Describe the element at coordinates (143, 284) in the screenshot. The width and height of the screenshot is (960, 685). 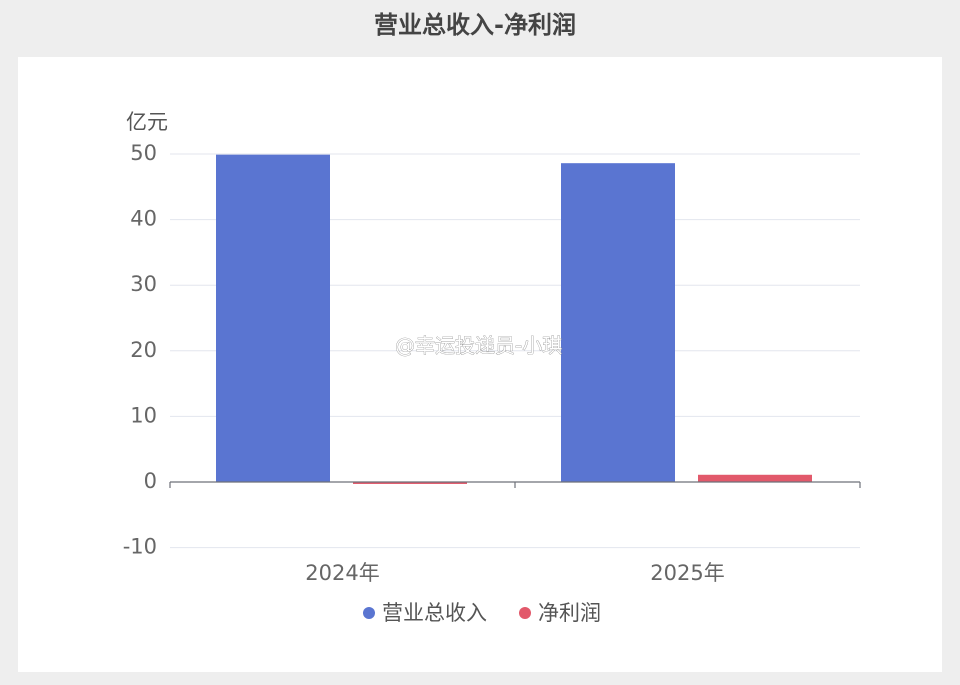
I see `y-tick-label: 30` at that location.